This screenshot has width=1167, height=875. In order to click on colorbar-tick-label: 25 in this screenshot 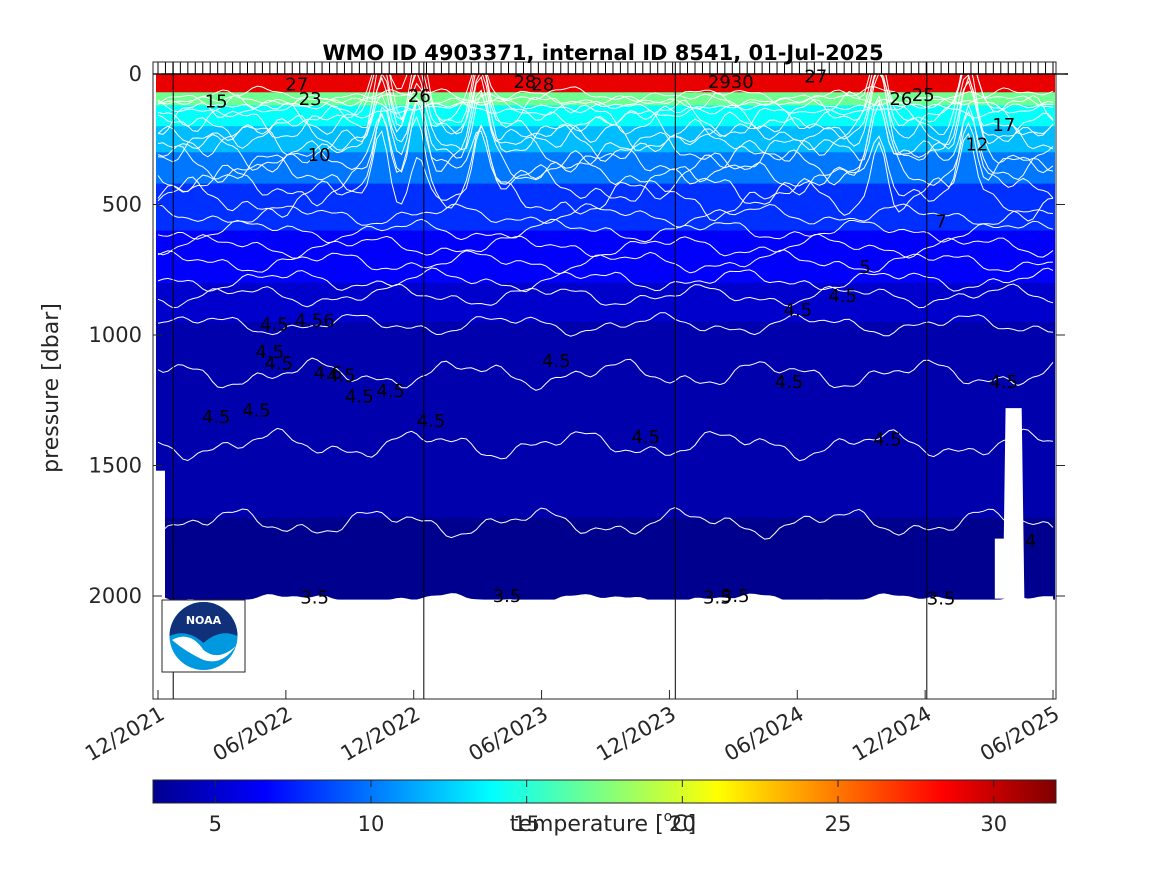, I will do `click(838, 824)`.